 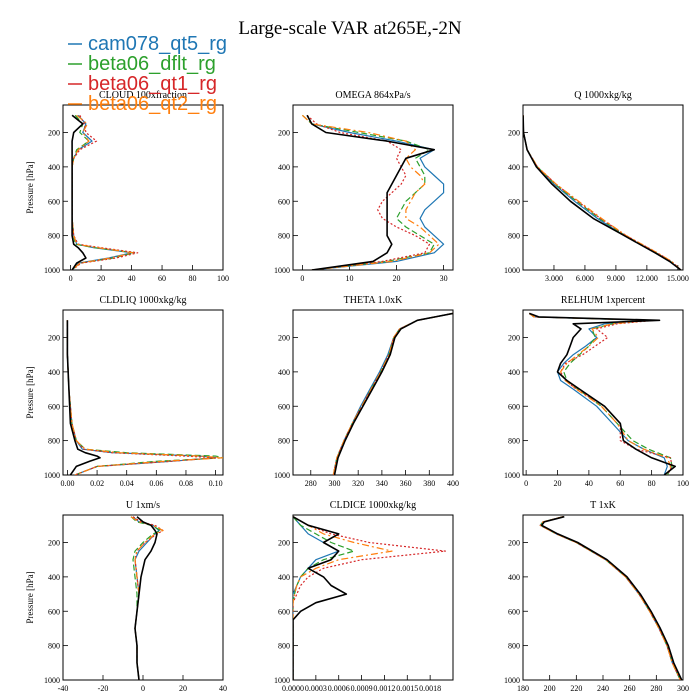 I want to click on legend-label: beta06_qt2_rg, so click(x=152, y=104).